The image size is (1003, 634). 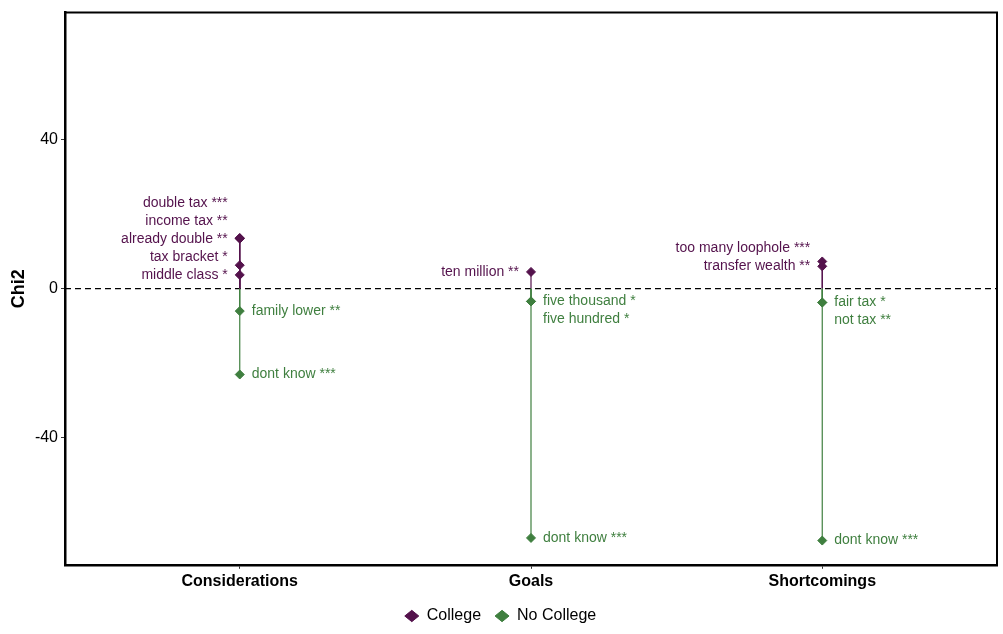 What do you see at coordinates (863, 319) in the screenshot?
I see `annotation: not tax **` at bounding box center [863, 319].